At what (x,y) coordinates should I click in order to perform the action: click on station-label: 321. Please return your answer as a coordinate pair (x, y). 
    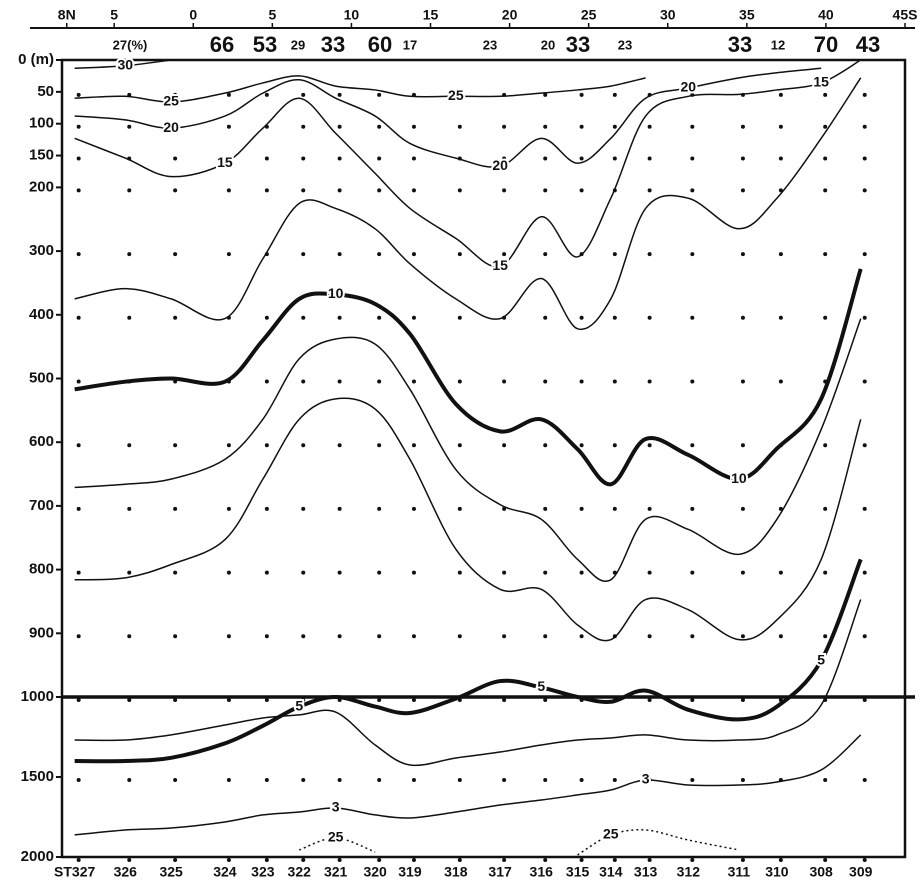
    Looking at the image, I should click on (336, 872).